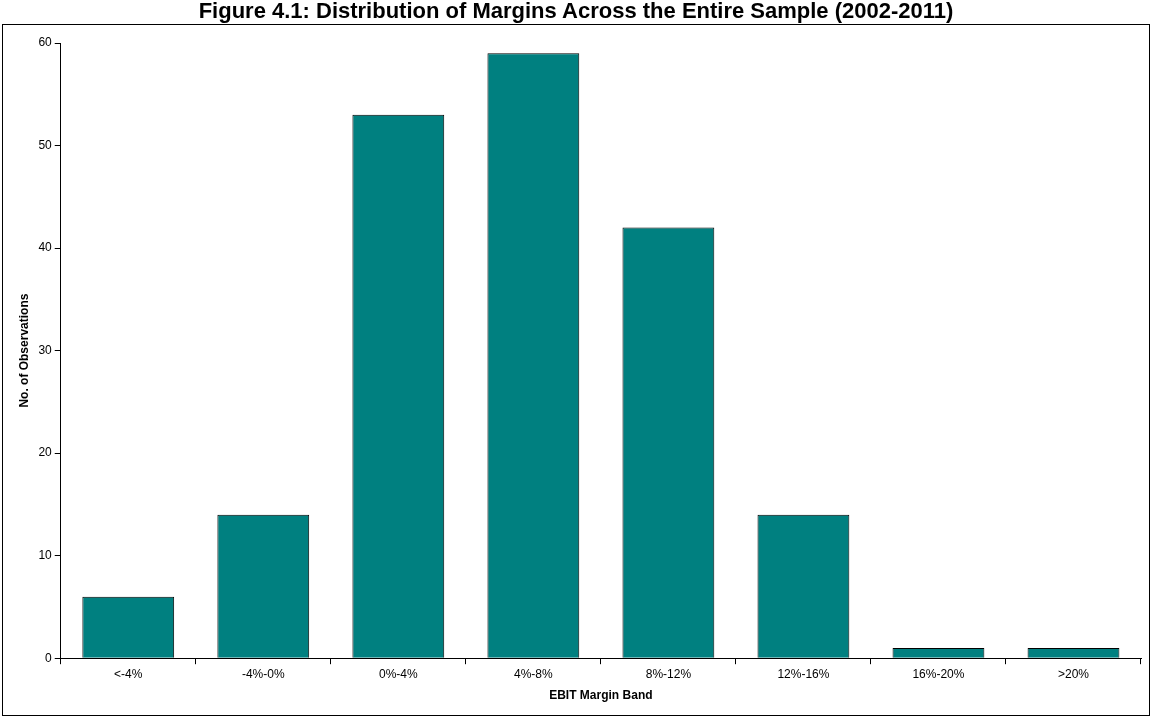  Describe the element at coordinates (45, 349) in the screenshot. I see `y-tick-label: 30` at that location.